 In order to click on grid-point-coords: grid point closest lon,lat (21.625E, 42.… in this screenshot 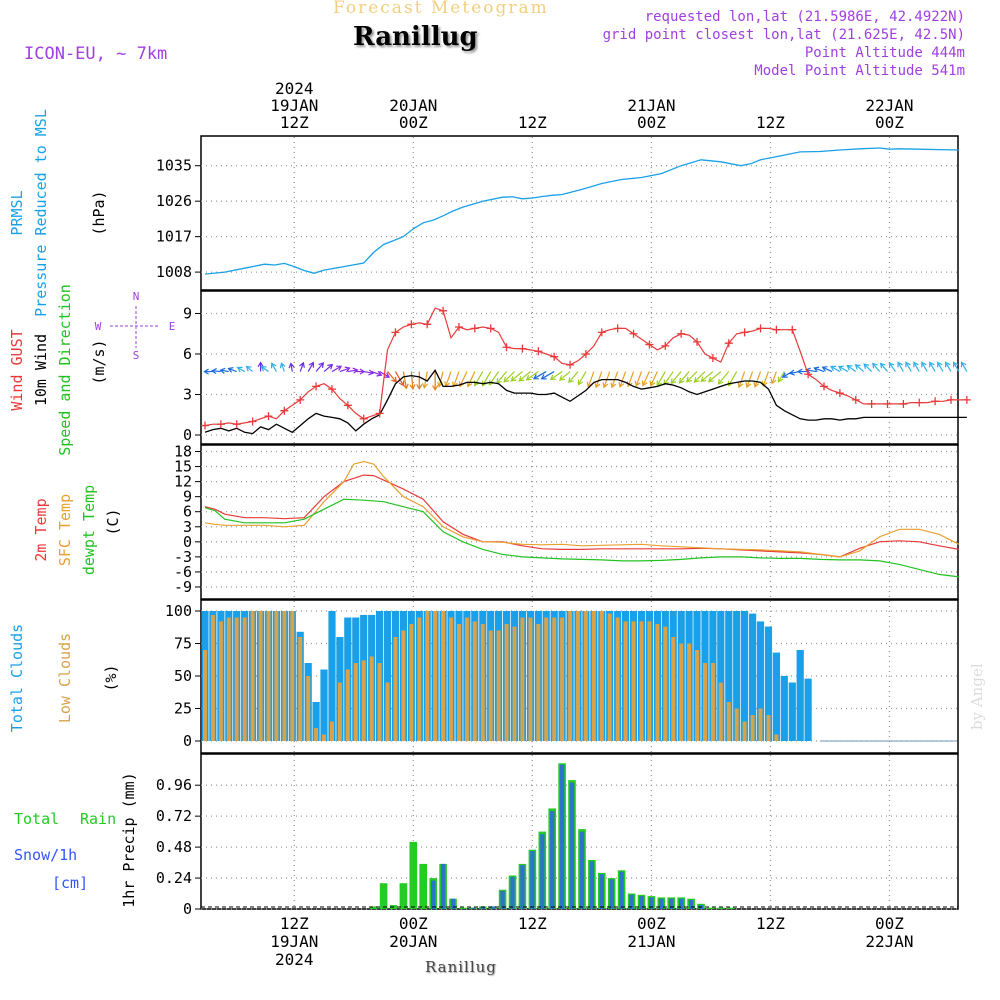, I will do `click(783, 35)`.